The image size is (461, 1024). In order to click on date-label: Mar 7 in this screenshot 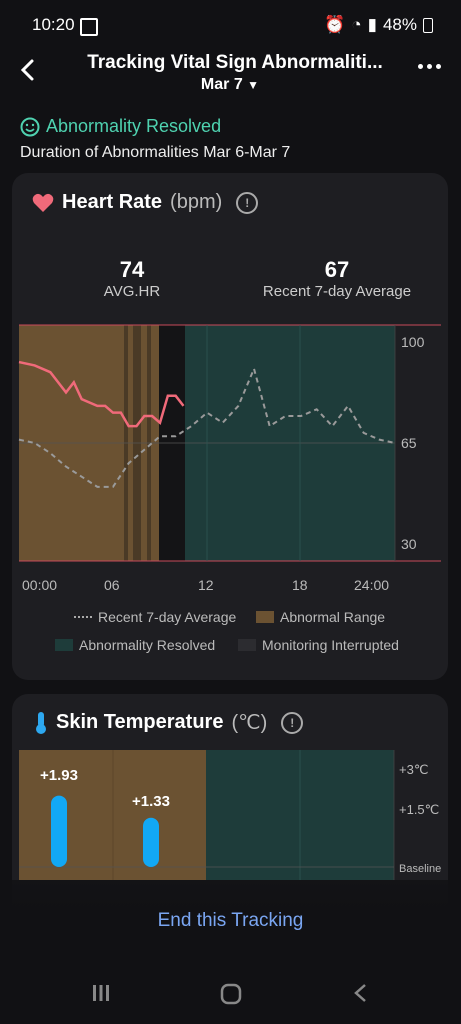, I will do `click(221, 84)`.